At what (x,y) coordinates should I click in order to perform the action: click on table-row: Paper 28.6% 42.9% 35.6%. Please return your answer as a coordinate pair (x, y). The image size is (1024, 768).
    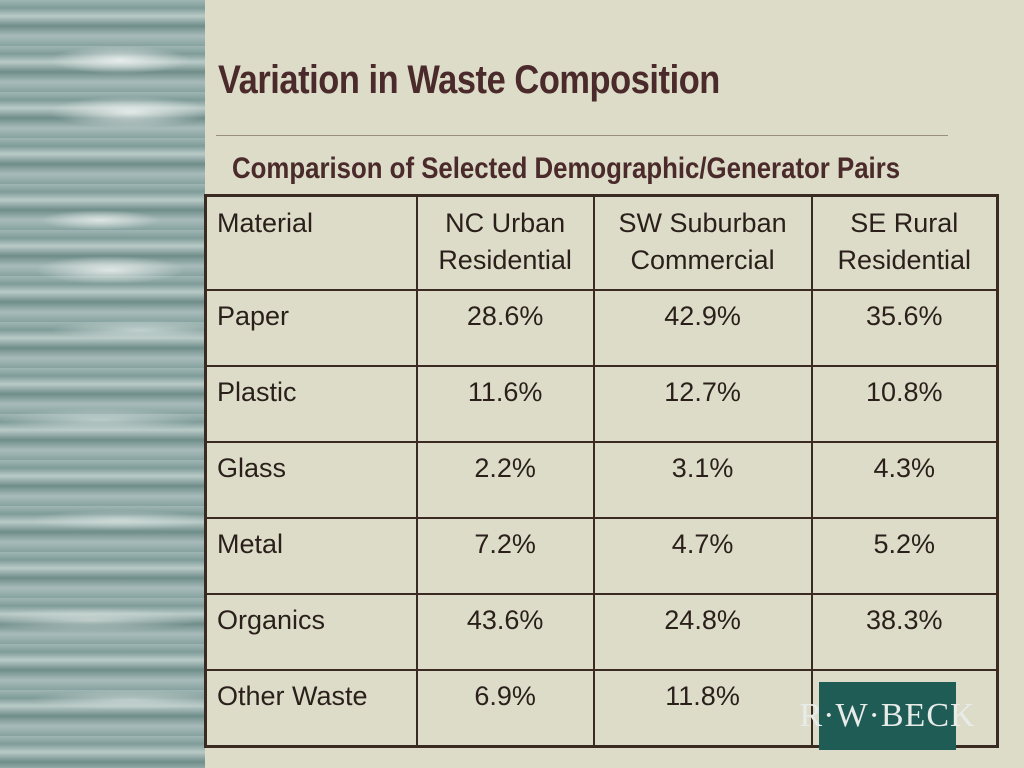
    Looking at the image, I should click on (601, 328).